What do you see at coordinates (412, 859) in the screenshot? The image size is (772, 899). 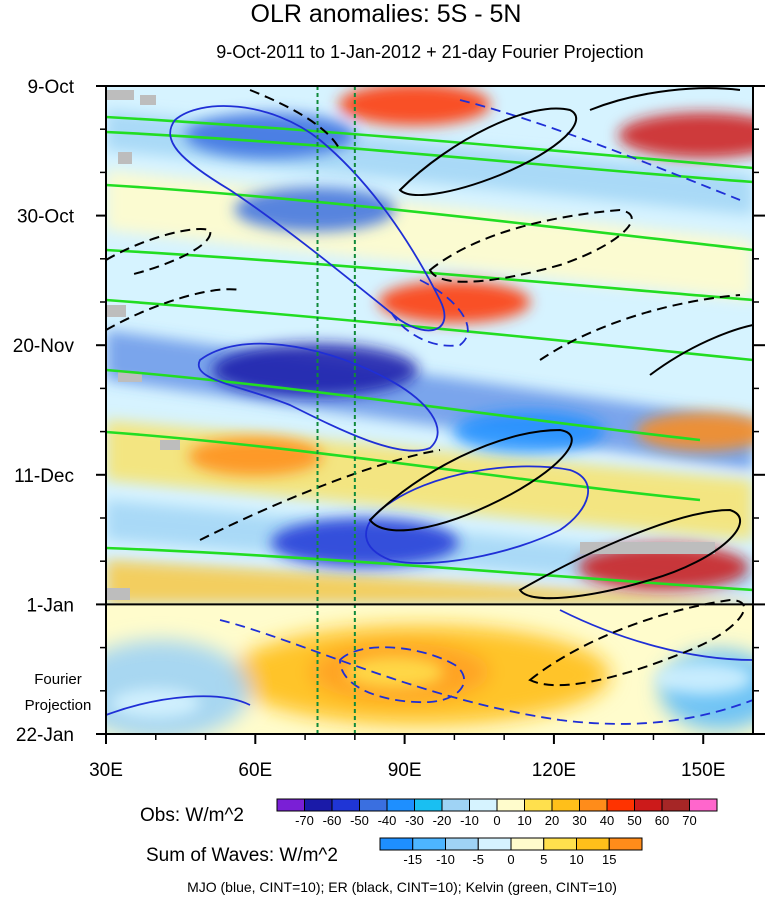 I see `colorbar-level-label: -15` at bounding box center [412, 859].